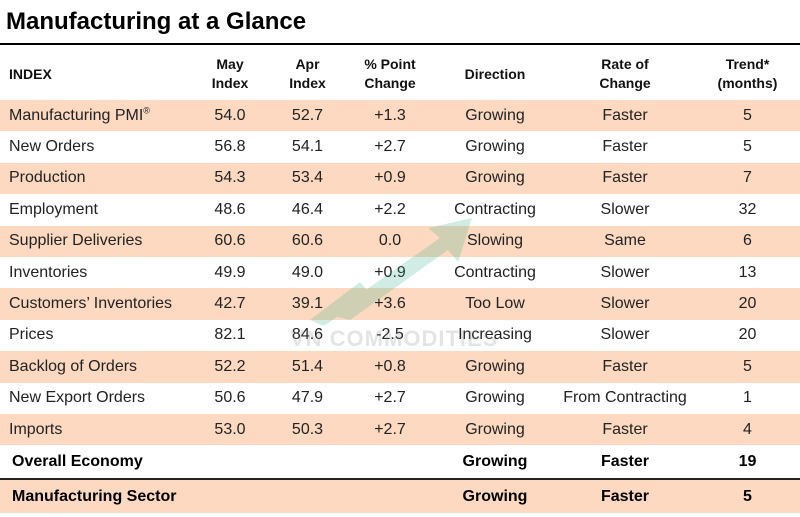  Describe the element at coordinates (230, 272) in the screenshot. I see `row-may-value: 49.9` at that location.